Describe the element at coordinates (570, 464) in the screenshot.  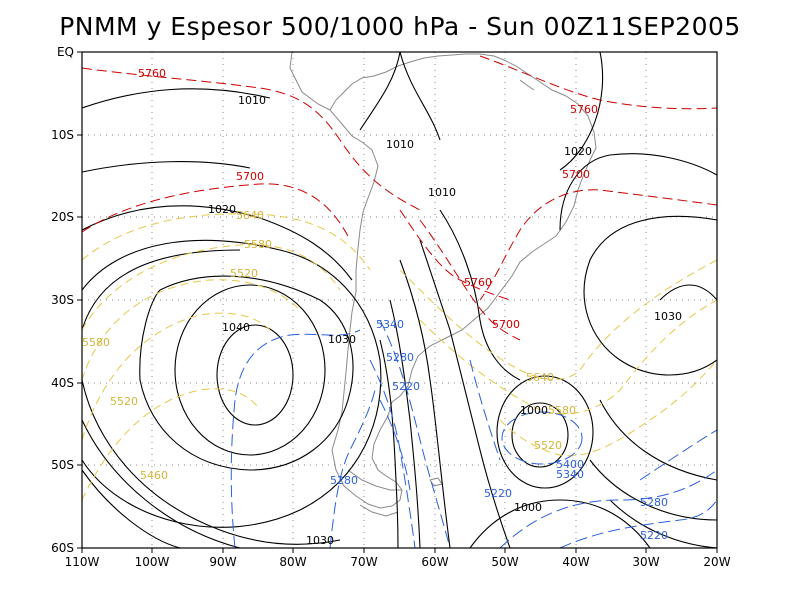
I see `thickness-label: 5400` at that location.